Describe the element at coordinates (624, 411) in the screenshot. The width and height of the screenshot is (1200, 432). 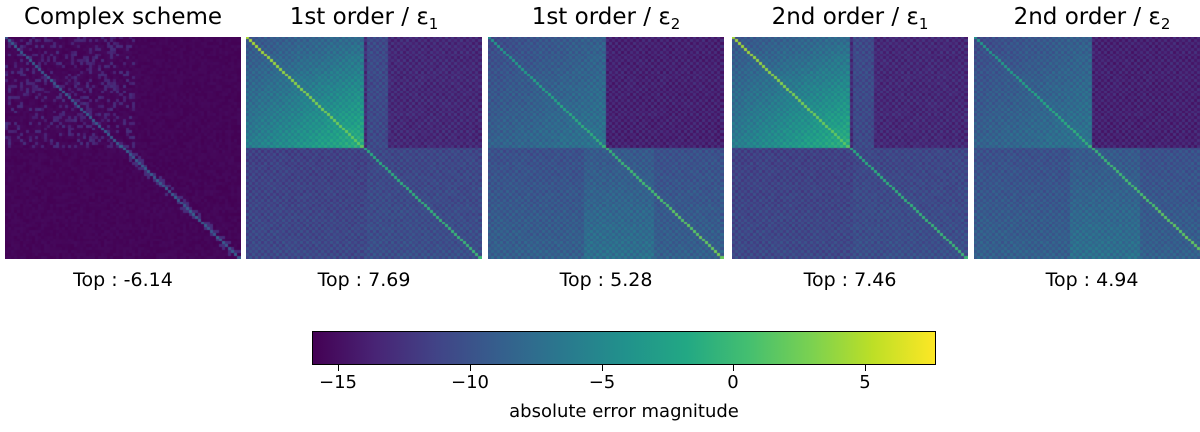
I see `colorbar-label: absolute error magnitude` at that location.